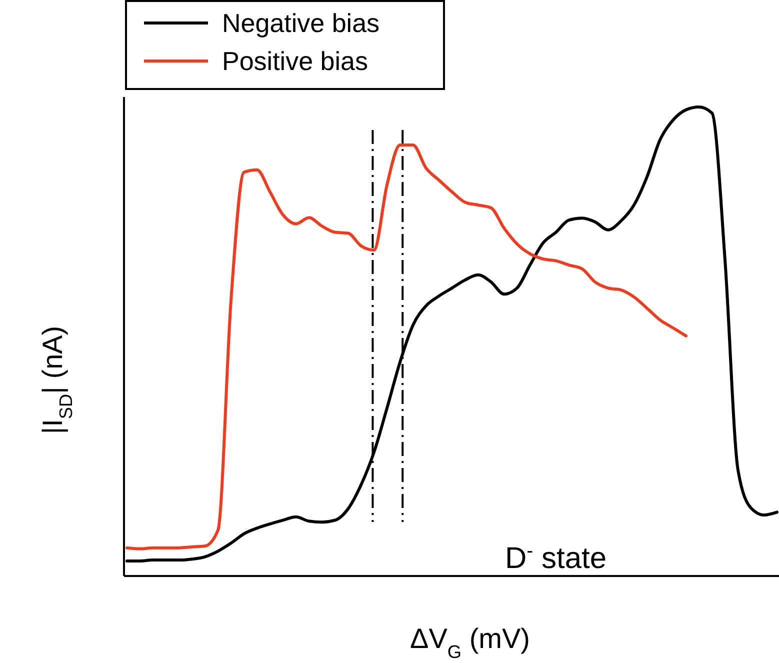 The image size is (779, 663). Describe the element at coordinates (556, 557) in the screenshot. I see `annotation: D$^{-}$ state` at that location.